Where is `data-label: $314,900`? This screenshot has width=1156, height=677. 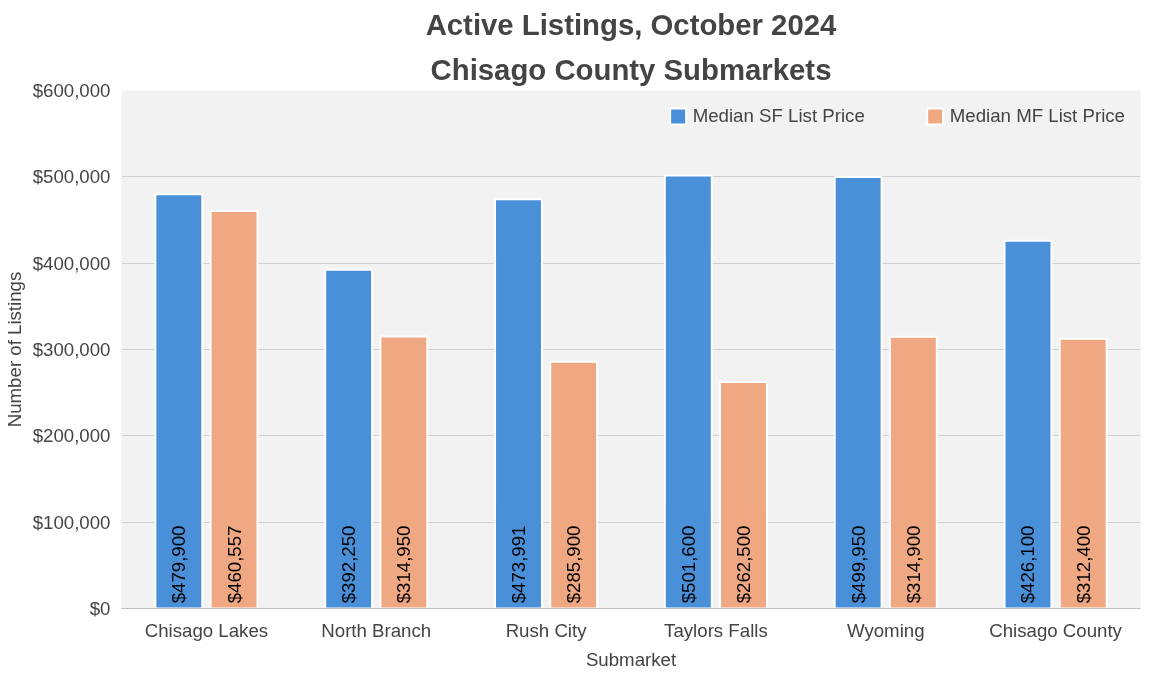 data-label: $314,900 is located at coordinates (913, 564).